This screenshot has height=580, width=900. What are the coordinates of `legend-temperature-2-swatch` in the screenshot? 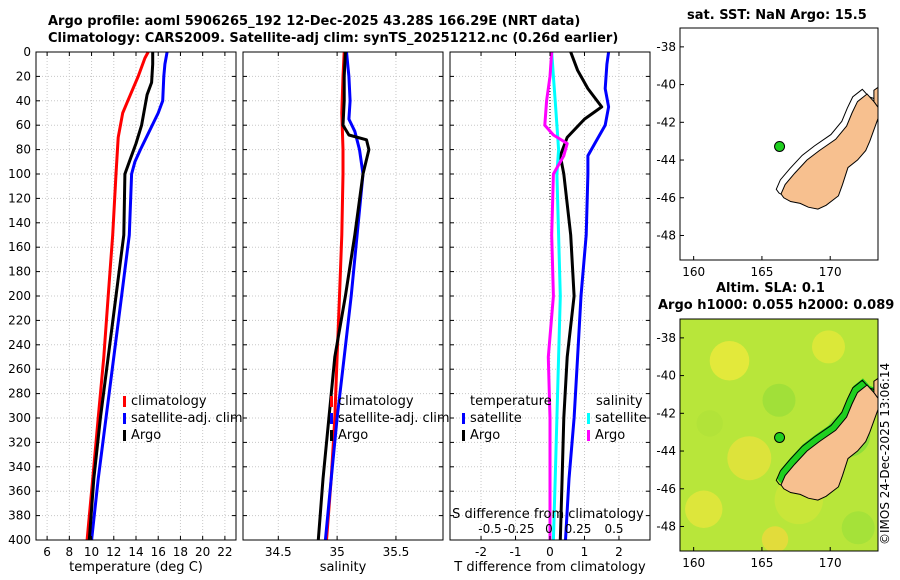 It's located at (124, 435).